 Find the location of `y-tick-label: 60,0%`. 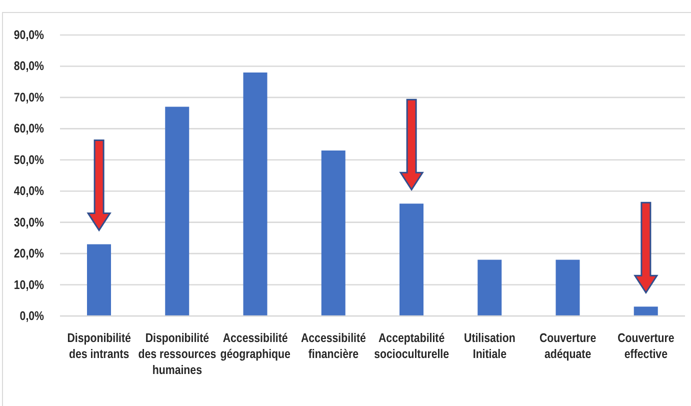

y-tick-label: 60,0% is located at coordinates (29, 129).